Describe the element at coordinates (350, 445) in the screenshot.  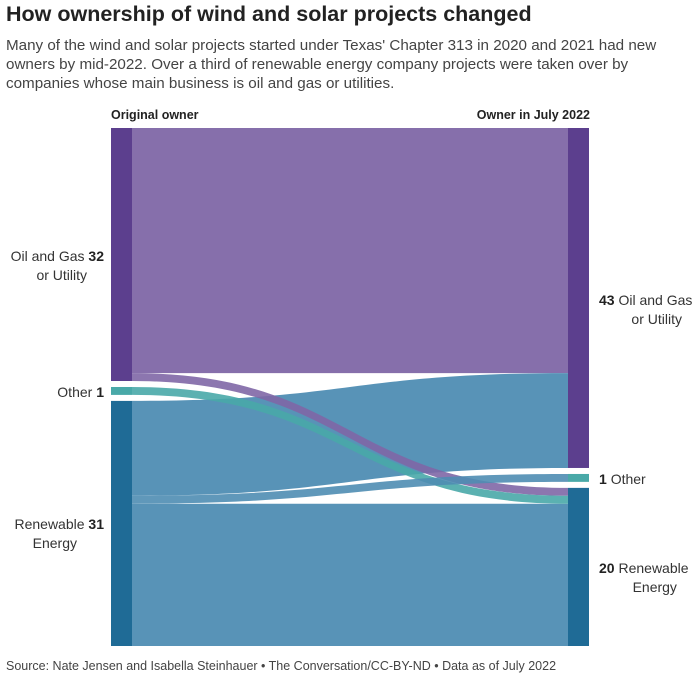
I see `flow-other_left-to-ren_right` at that location.